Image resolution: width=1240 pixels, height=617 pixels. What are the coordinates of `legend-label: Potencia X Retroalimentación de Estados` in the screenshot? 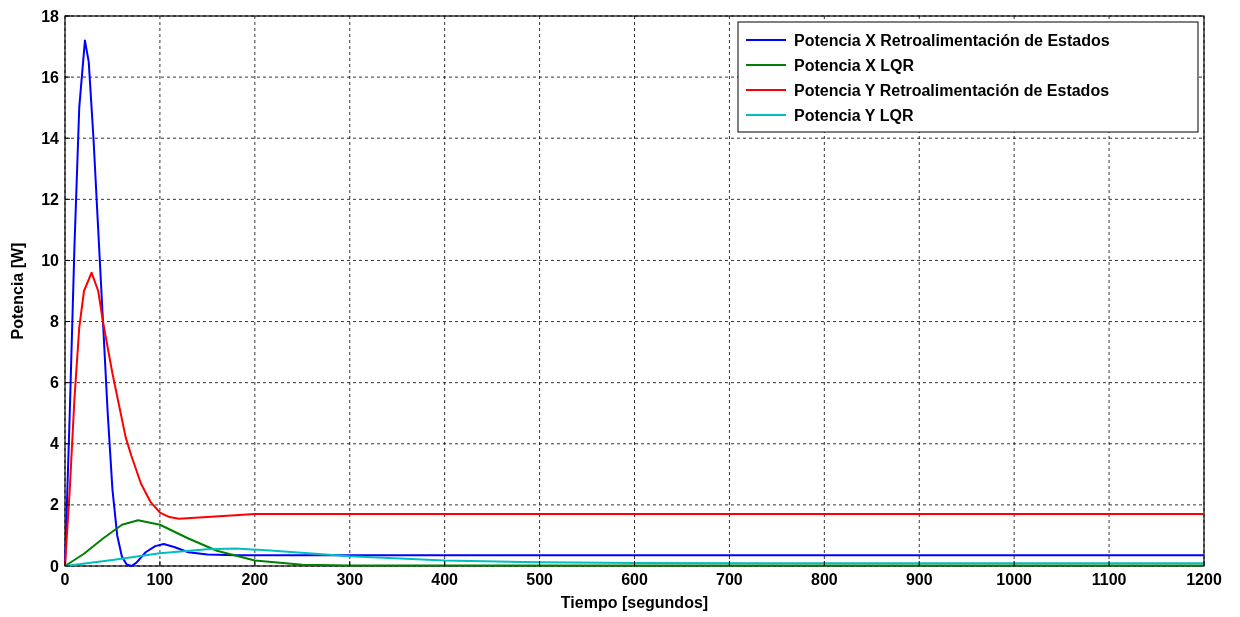 It's located at (952, 40).